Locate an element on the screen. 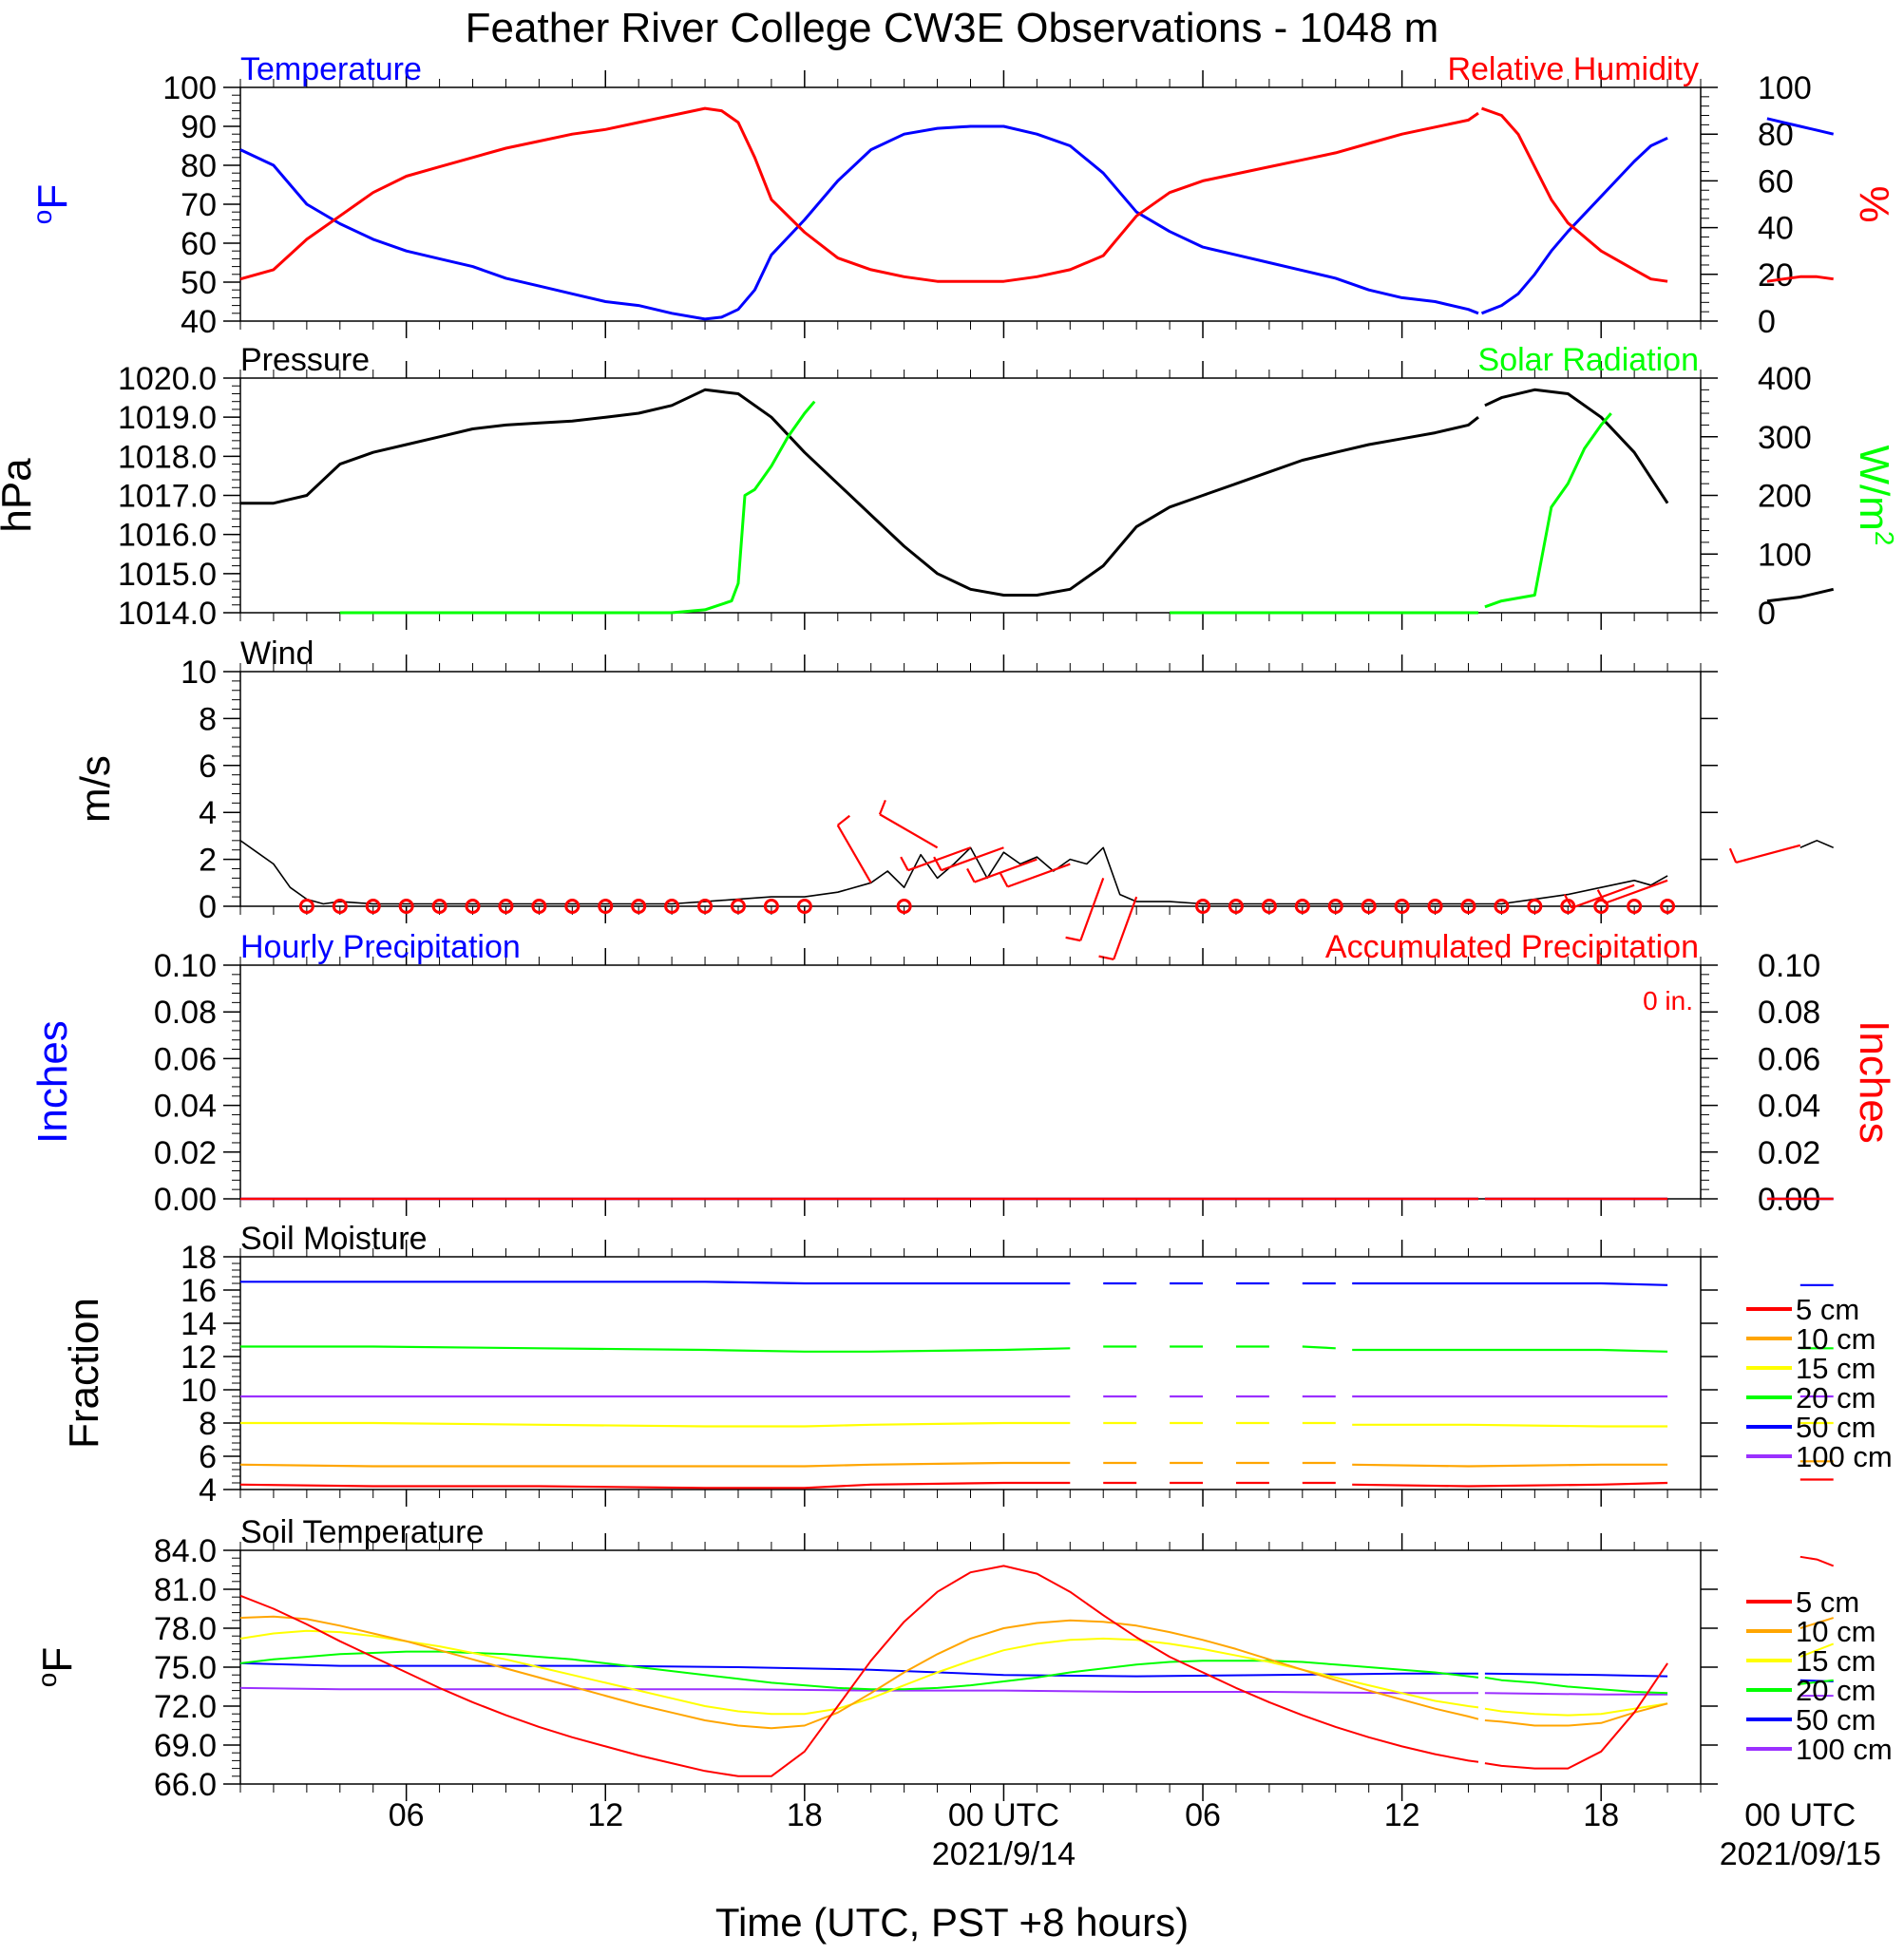 The width and height of the screenshot is (1904, 1955). series-50-cm is located at coordinates (1036, 1671).